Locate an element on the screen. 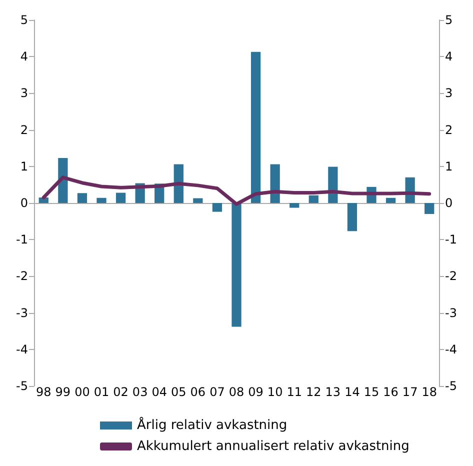 The height and width of the screenshot is (466, 473). y-tick-label: 3 is located at coordinates (24, 93).